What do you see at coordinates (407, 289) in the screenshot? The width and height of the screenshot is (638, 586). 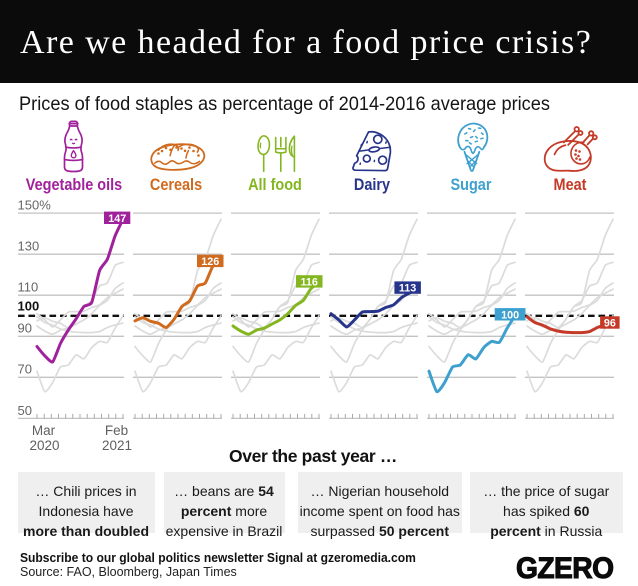 I see `svg-text: 113` at bounding box center [407, 289].